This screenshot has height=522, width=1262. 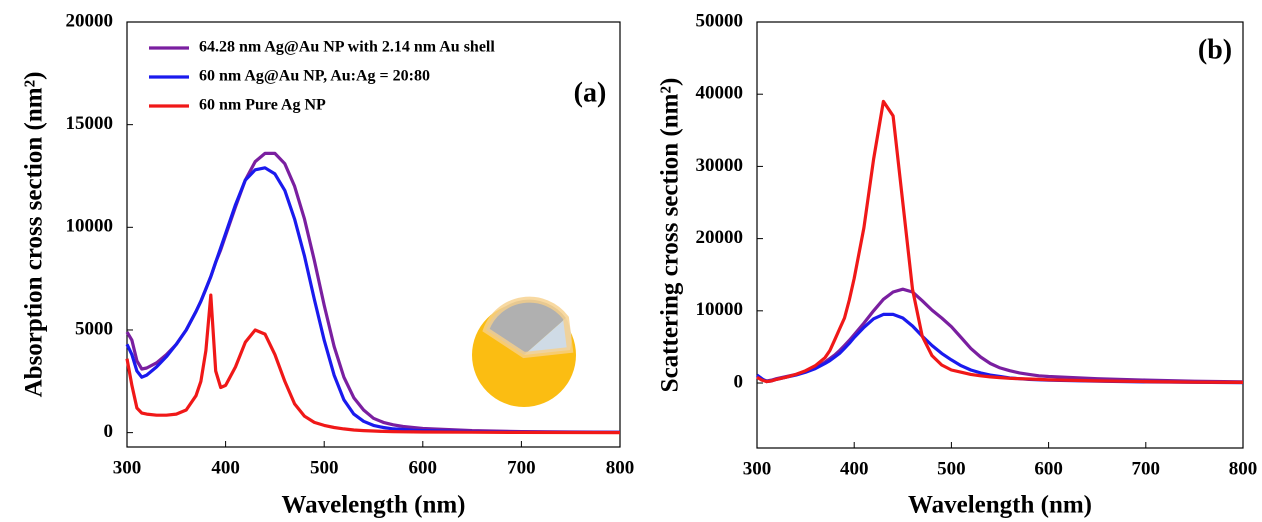 What do you see at coordinates (90, 123) in the screenshot?
I see `y-tick-label: 15000` at bounding box center [90, 123].